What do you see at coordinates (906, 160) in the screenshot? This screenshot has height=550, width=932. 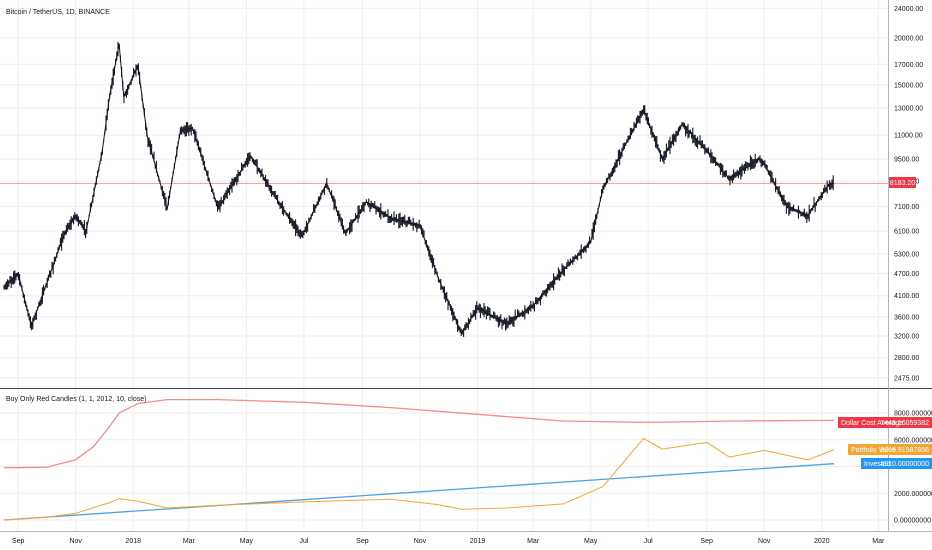 I see `price-tick-label: 9500.00` at bounding box center [906, 160].